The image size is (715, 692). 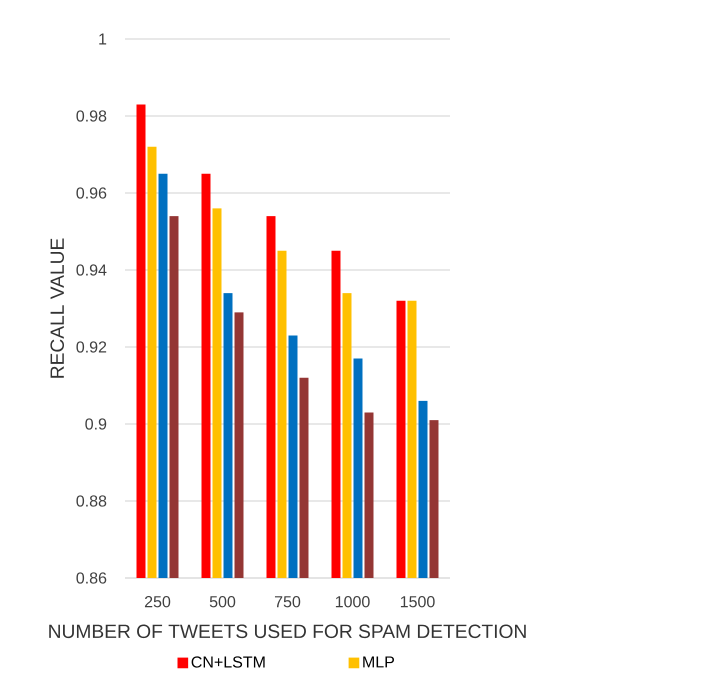 What do you see at coordinates (102, 38) in the screenshot?
I see `y-tick-label: 1` at bounding box center [102, 38].